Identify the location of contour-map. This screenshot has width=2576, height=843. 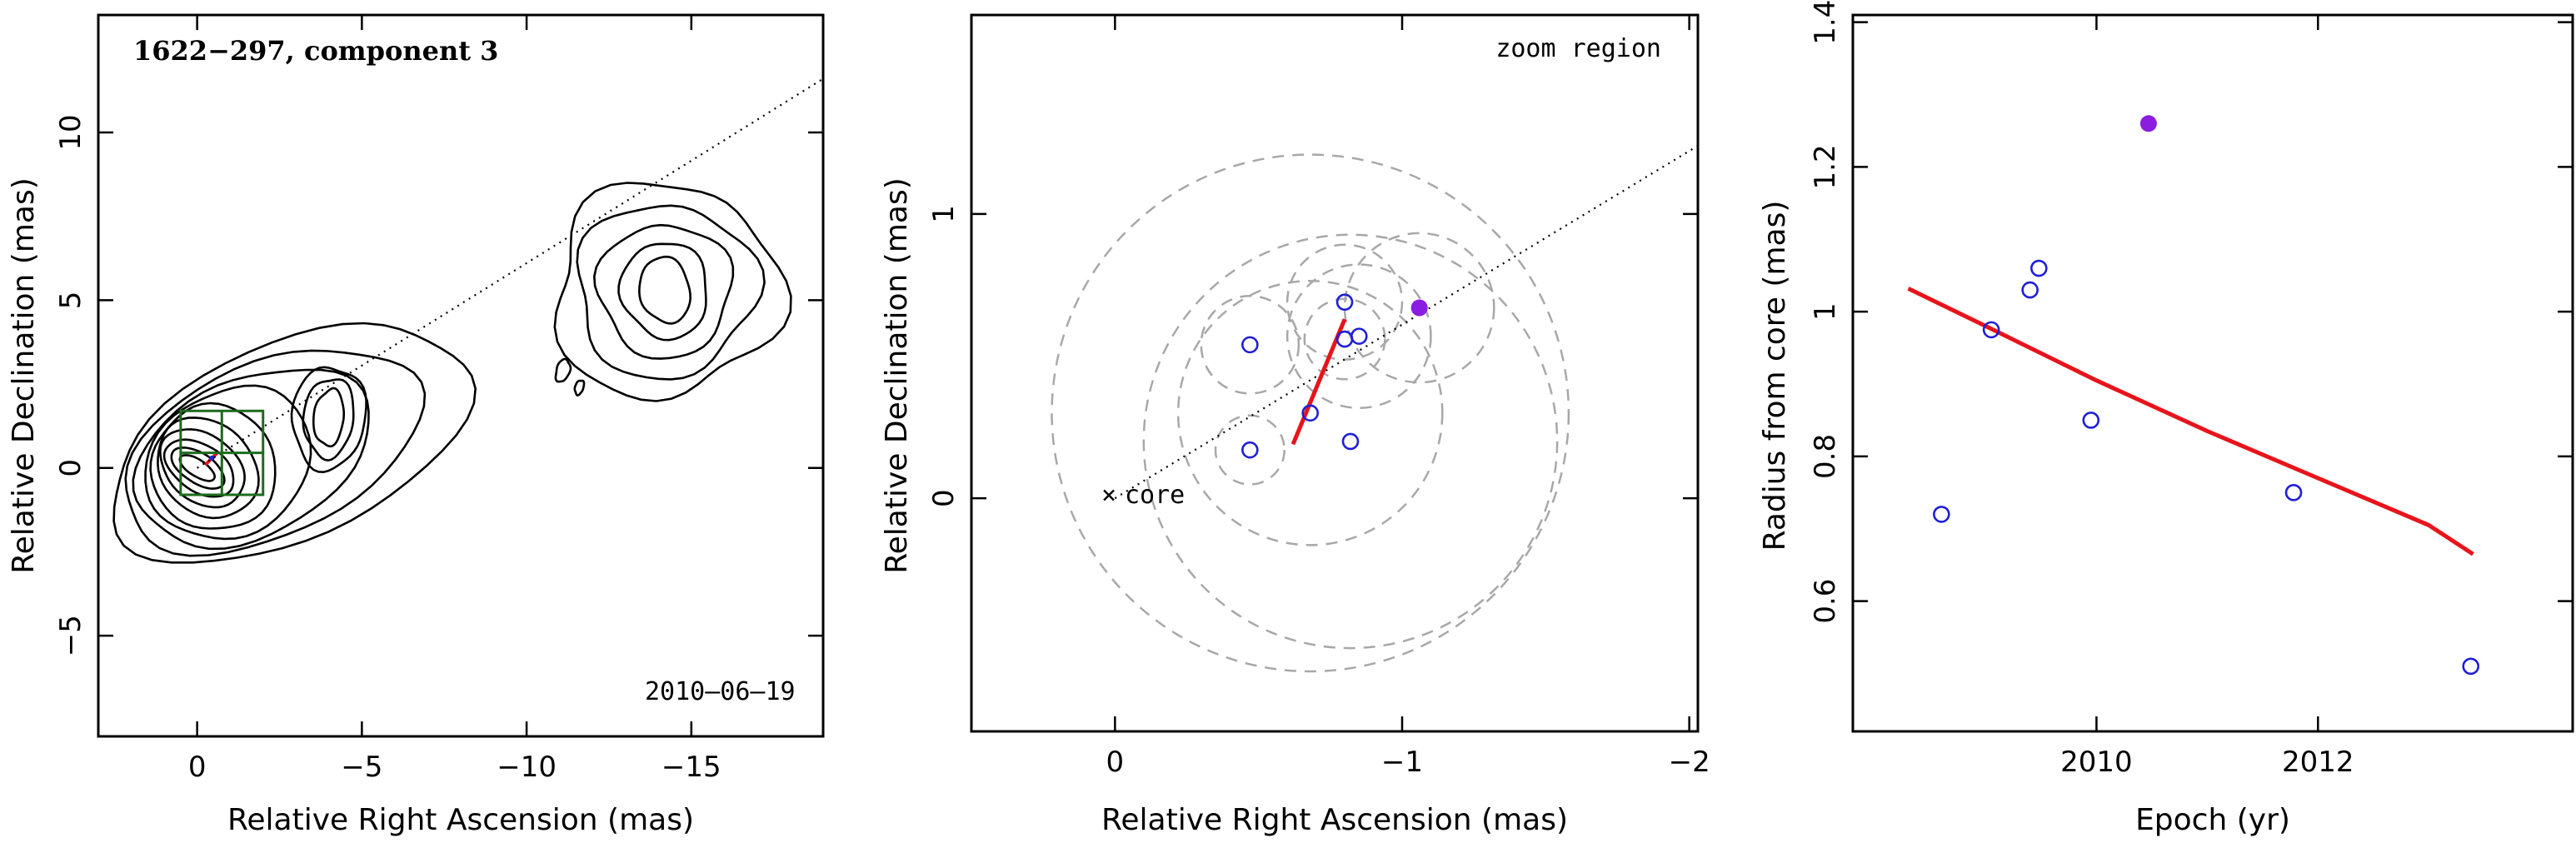
(452, 373).